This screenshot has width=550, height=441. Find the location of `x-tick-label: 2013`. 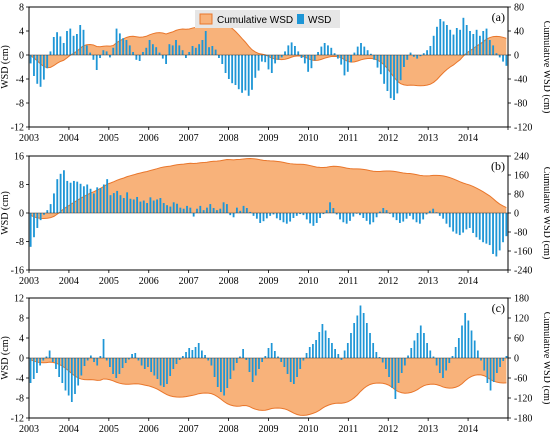

x-tick-label: 2013 is located at coordinates (428, 138).